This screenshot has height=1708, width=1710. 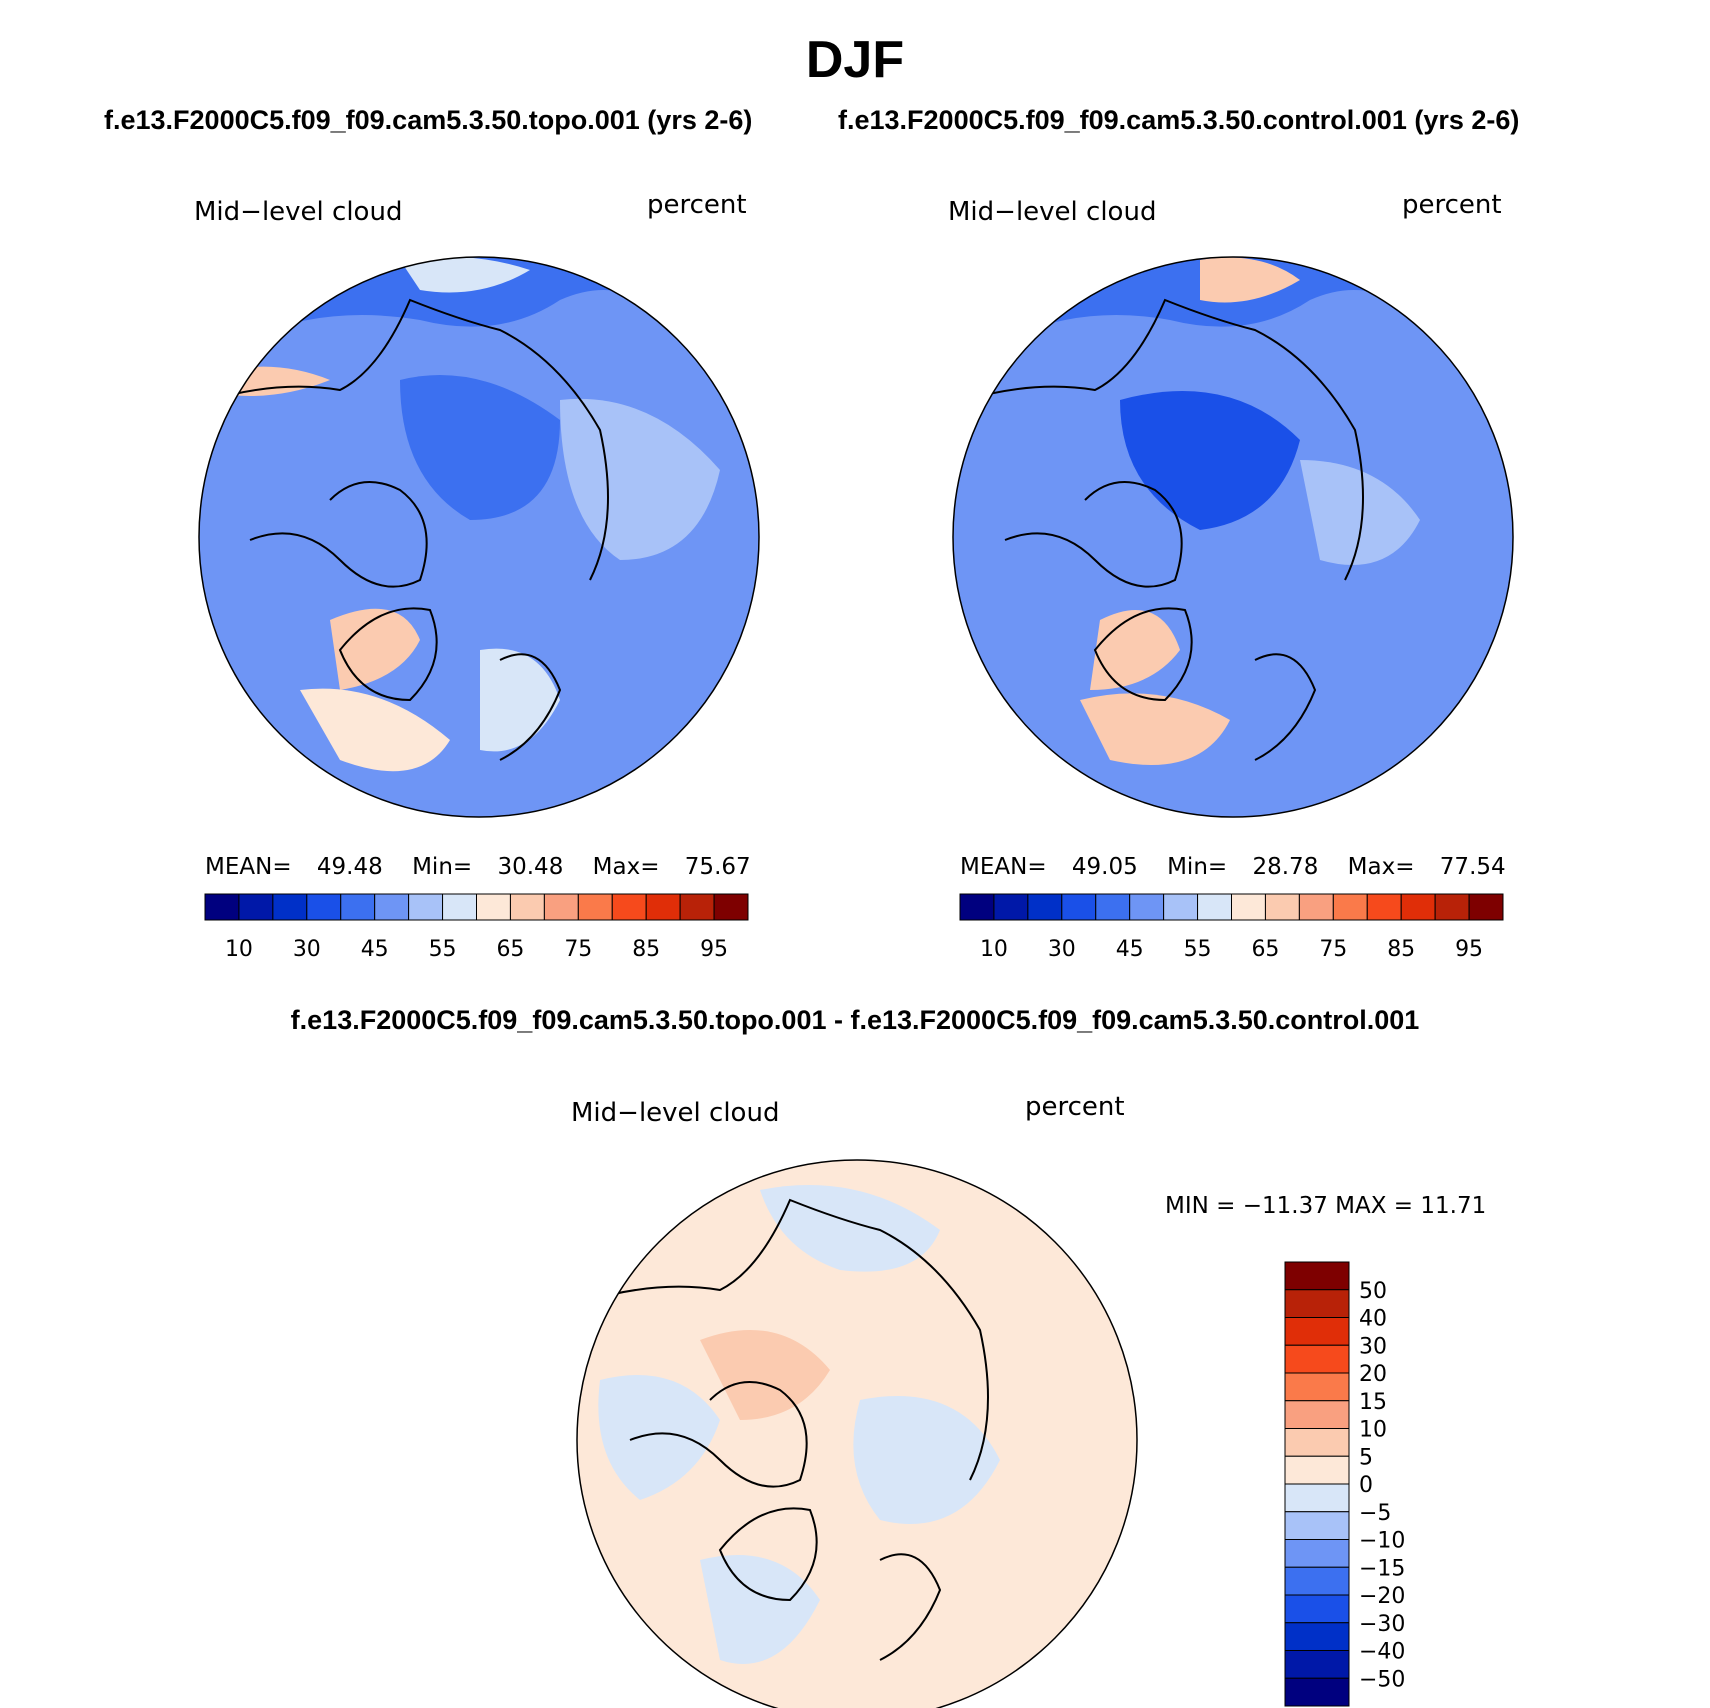 I want to click on control-coastline-greenland, so click(x=1143, y=654).